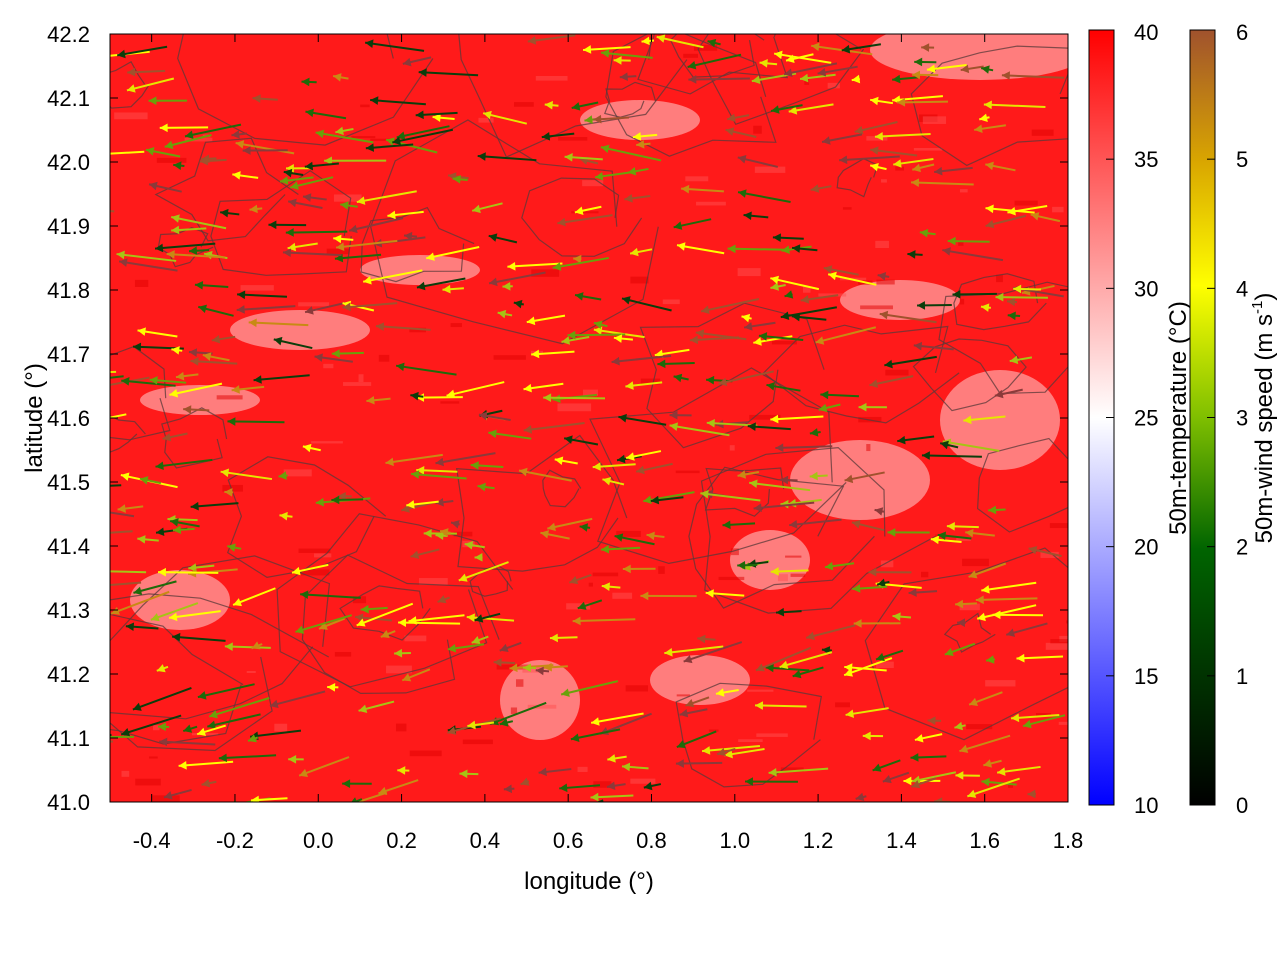 The image size is (1280, 960). What do you see at coordinates (1146, 805) in the screenshot?
I see `colorbar-tick-label: 10` at bounding box center [1146, 805].